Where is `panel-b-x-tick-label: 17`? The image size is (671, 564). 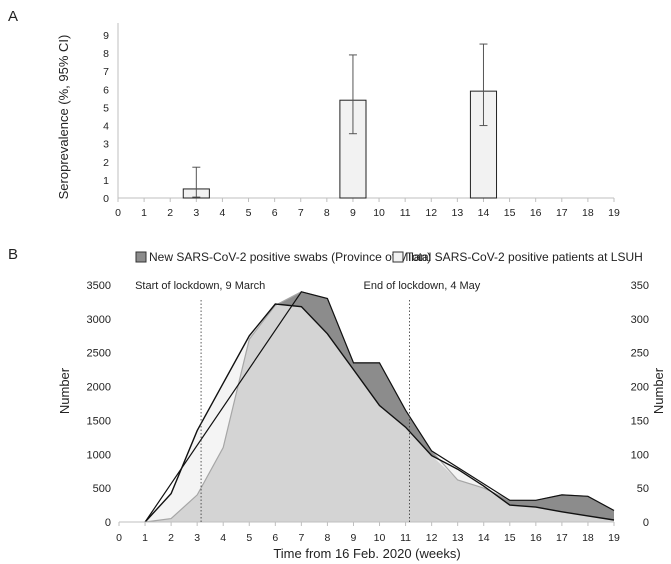 panel-b-x-tick-label: 17 is located at coordinates (562, 538).